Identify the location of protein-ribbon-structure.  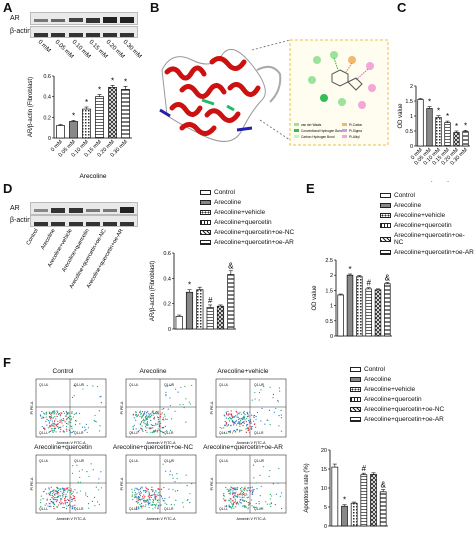
(220, 95).